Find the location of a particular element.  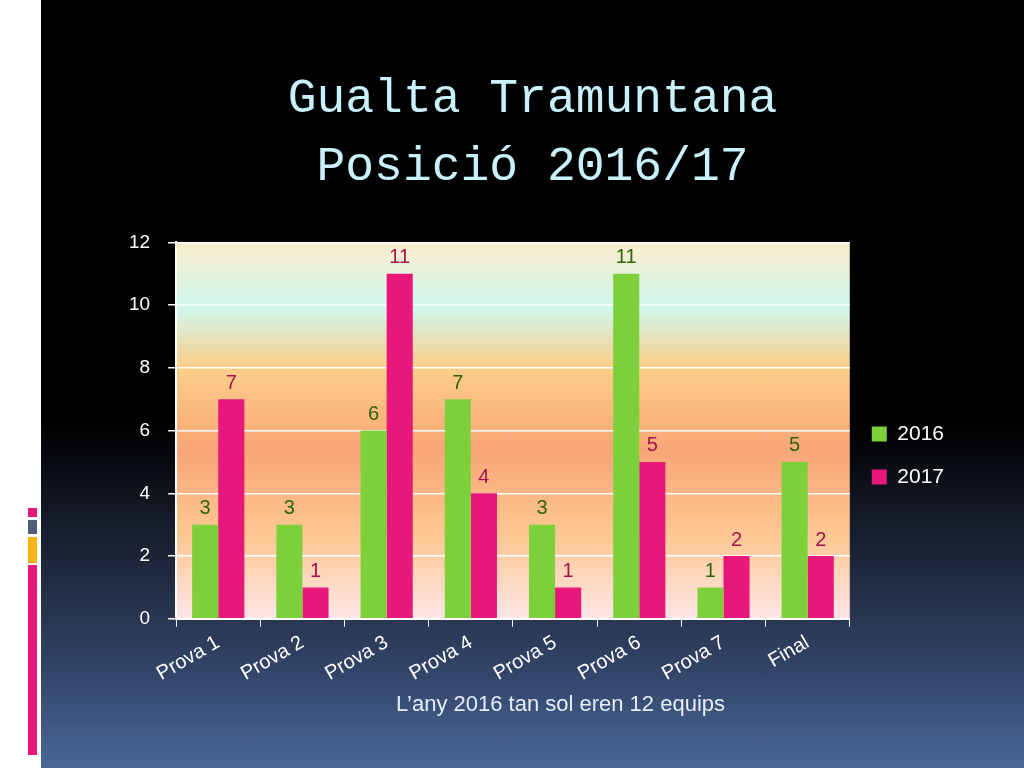

y-tick-label: 8 is located at coordinates (145, 367).